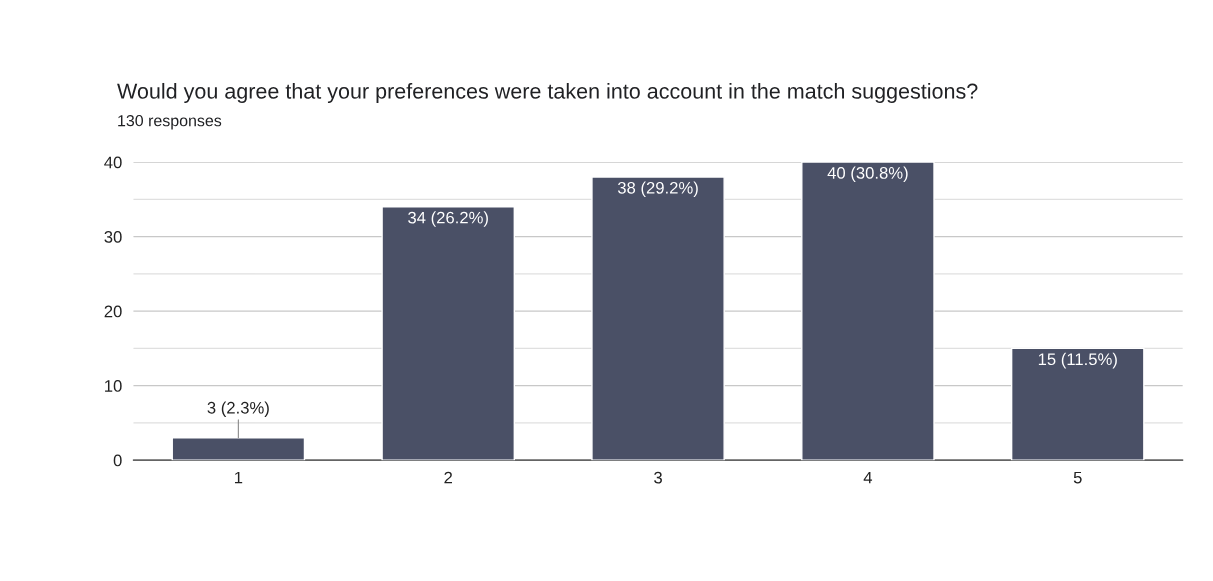 The width and height of the screenshot is (1213, 581). Describe the element at coordinates (547, 93) in the screenshot. I see `chart-title: Would you agree that your preferences were taken into account in the match suggestions?` at that location.